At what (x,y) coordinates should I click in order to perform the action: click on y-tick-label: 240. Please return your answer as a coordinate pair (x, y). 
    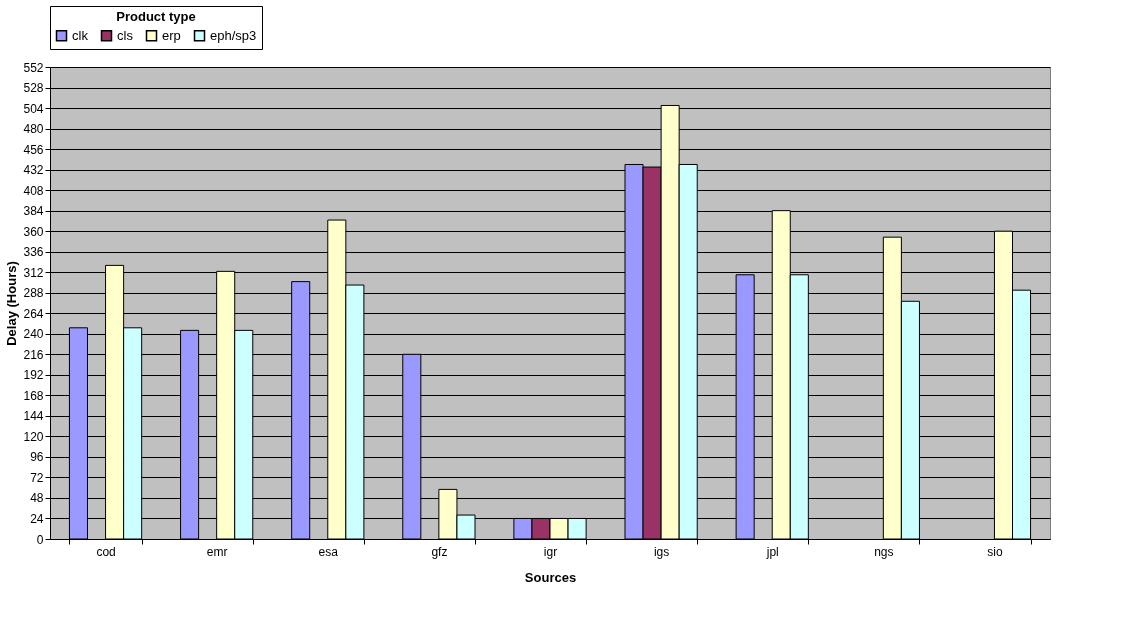
    Looking at the image, I should click on (33, 334).